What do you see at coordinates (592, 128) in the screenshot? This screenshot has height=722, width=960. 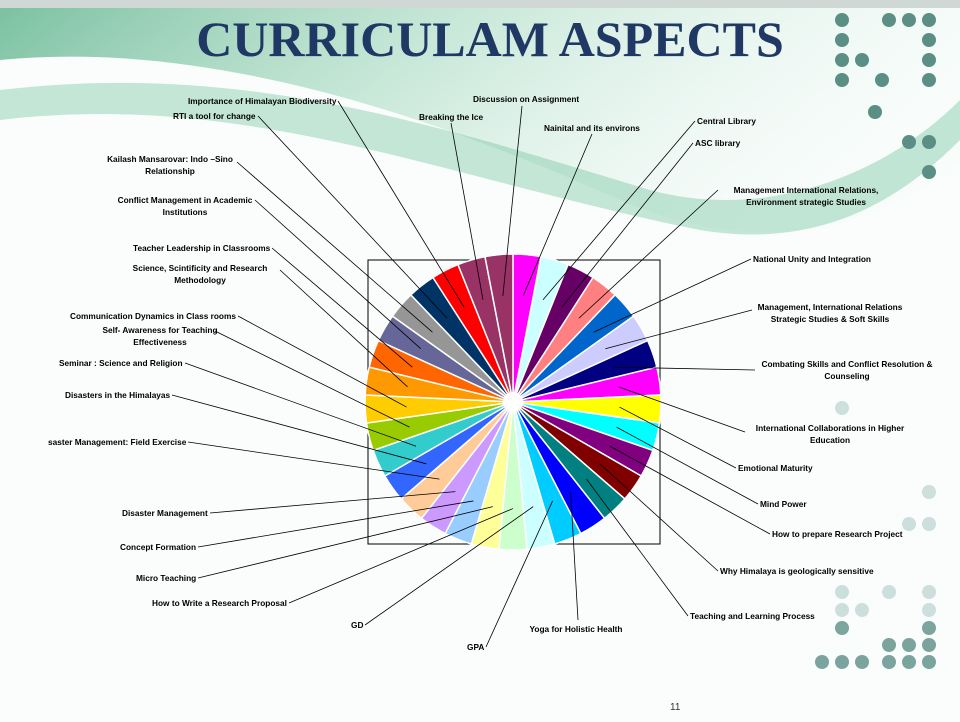 I see `slice-label: Nainital and its environs` at bounding box center [592, 128].